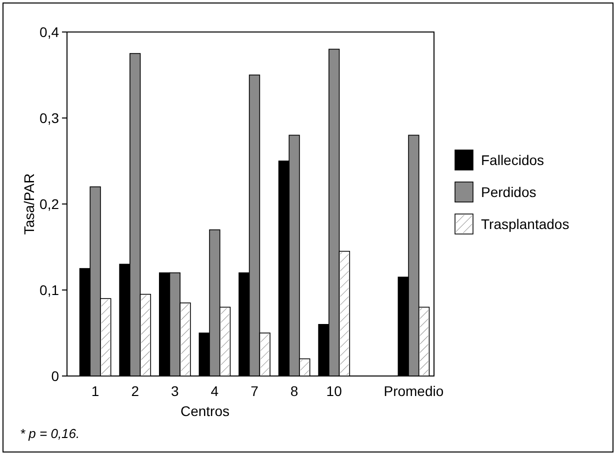 Image resolution: width=616 pixels, height=457 pixels. I want to click on y-tick-label: 0,3, so click(50, 118).